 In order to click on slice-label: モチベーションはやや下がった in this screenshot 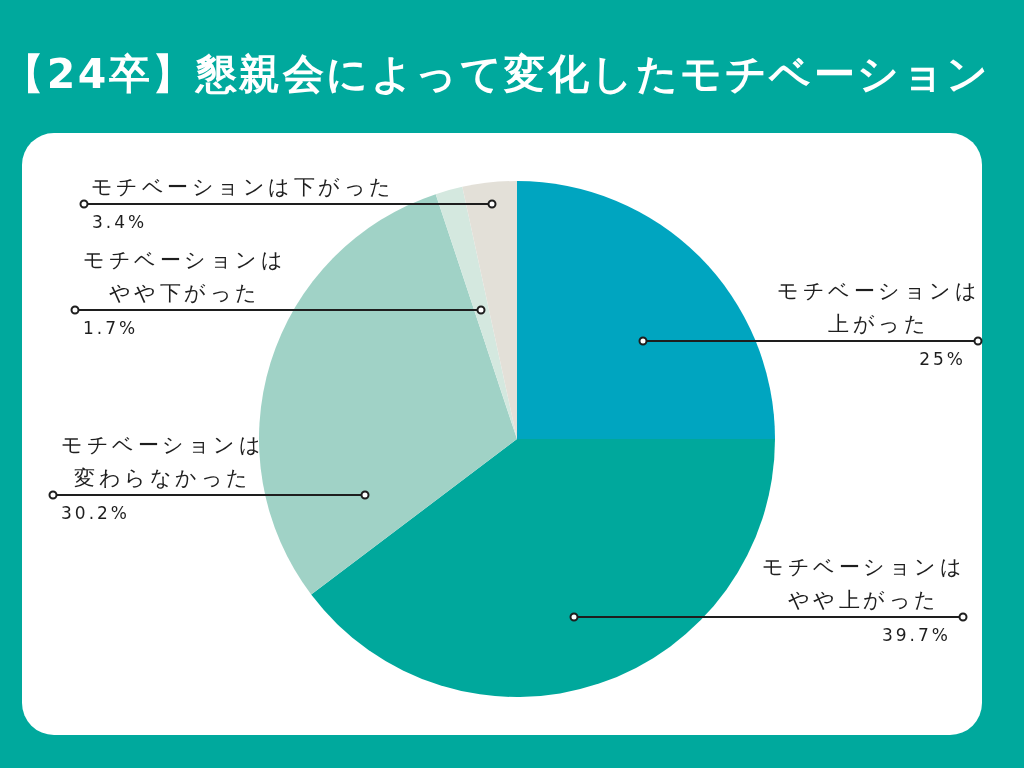, I will do `click(185, 276)`.